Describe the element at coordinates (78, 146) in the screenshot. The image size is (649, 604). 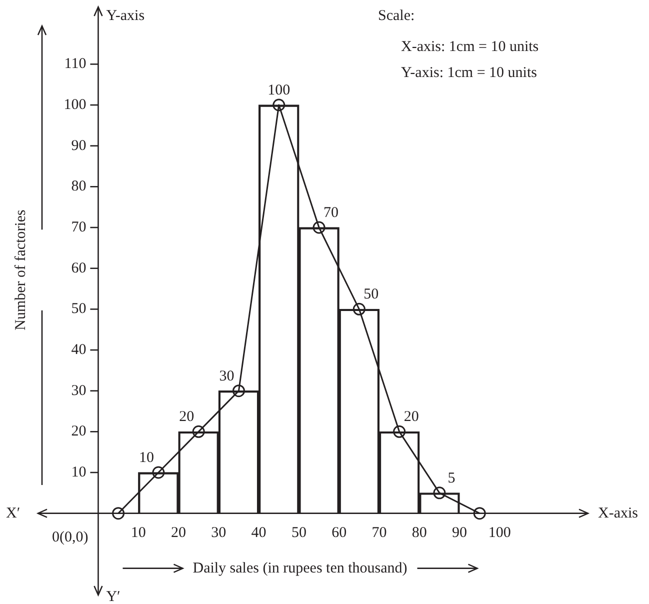
I see `y-tick-label: 90` at that location.